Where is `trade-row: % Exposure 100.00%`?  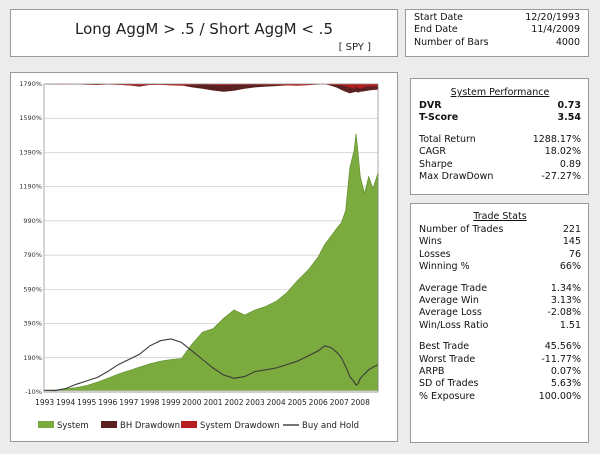 trade-row: % Exposure 100.00% is located at coordinates (500, 397).